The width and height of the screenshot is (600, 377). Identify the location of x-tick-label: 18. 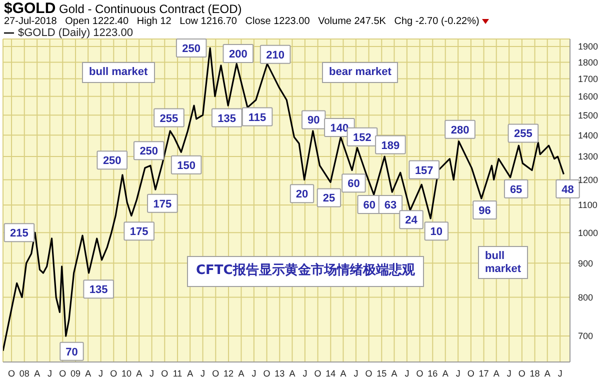
(535, 372).